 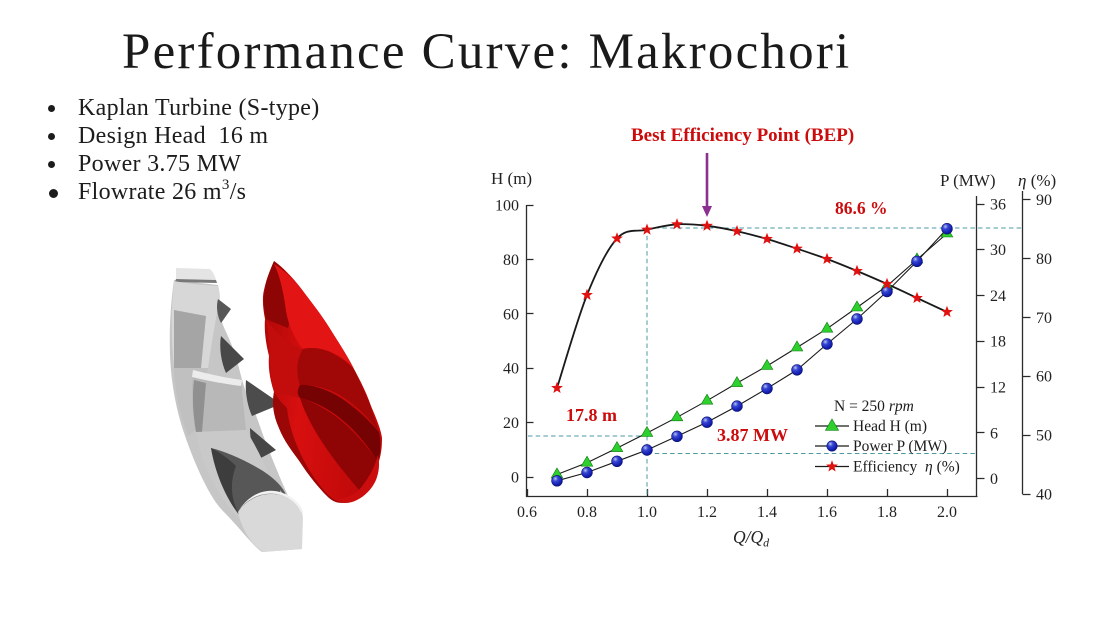 I want to click on svg-text: 1.2, so click(x=707, y=512).